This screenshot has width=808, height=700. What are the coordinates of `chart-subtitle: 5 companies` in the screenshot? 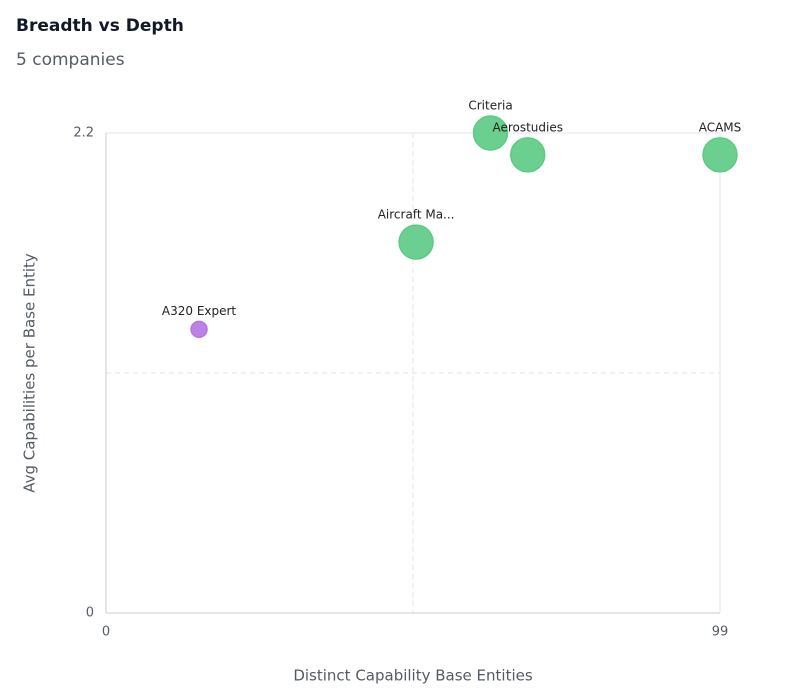 It's located at (70, 60).